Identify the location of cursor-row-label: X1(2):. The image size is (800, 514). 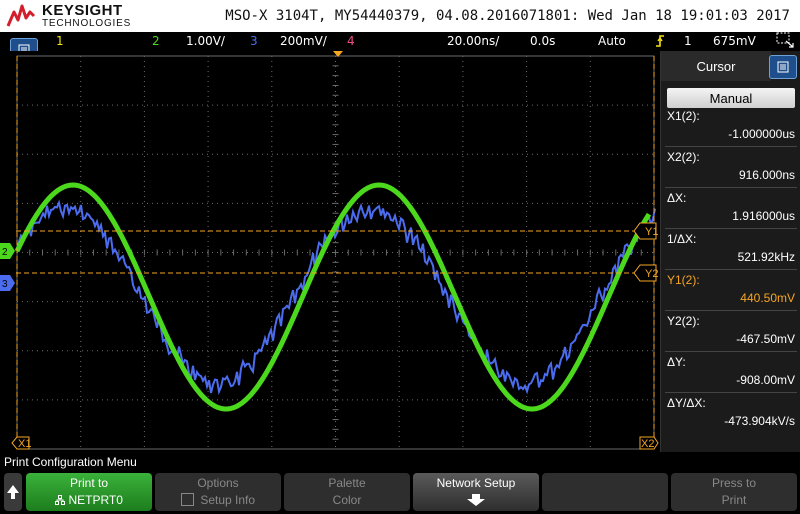
(683, 116).